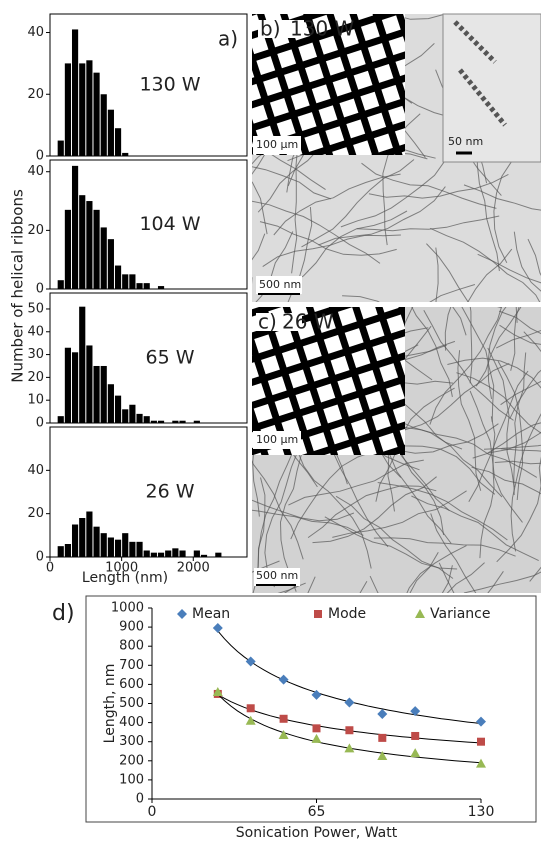  I want to click on panel-annotation: 65 W, so click(169, 358).